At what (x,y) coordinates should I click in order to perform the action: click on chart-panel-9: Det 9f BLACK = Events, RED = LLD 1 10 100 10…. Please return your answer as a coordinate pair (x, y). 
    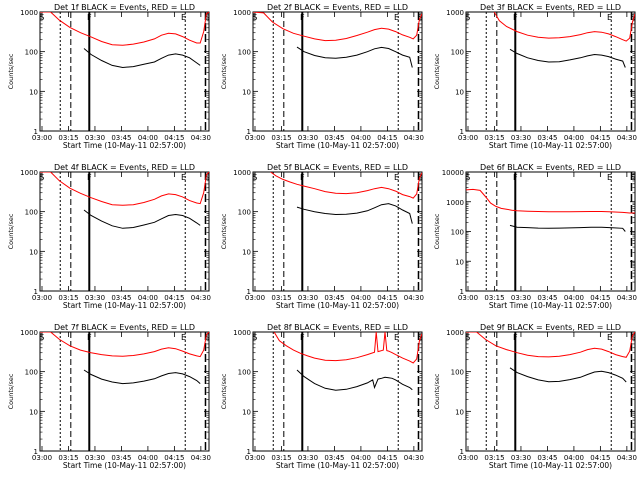
    Looking at the image, I should click on (535, 396).